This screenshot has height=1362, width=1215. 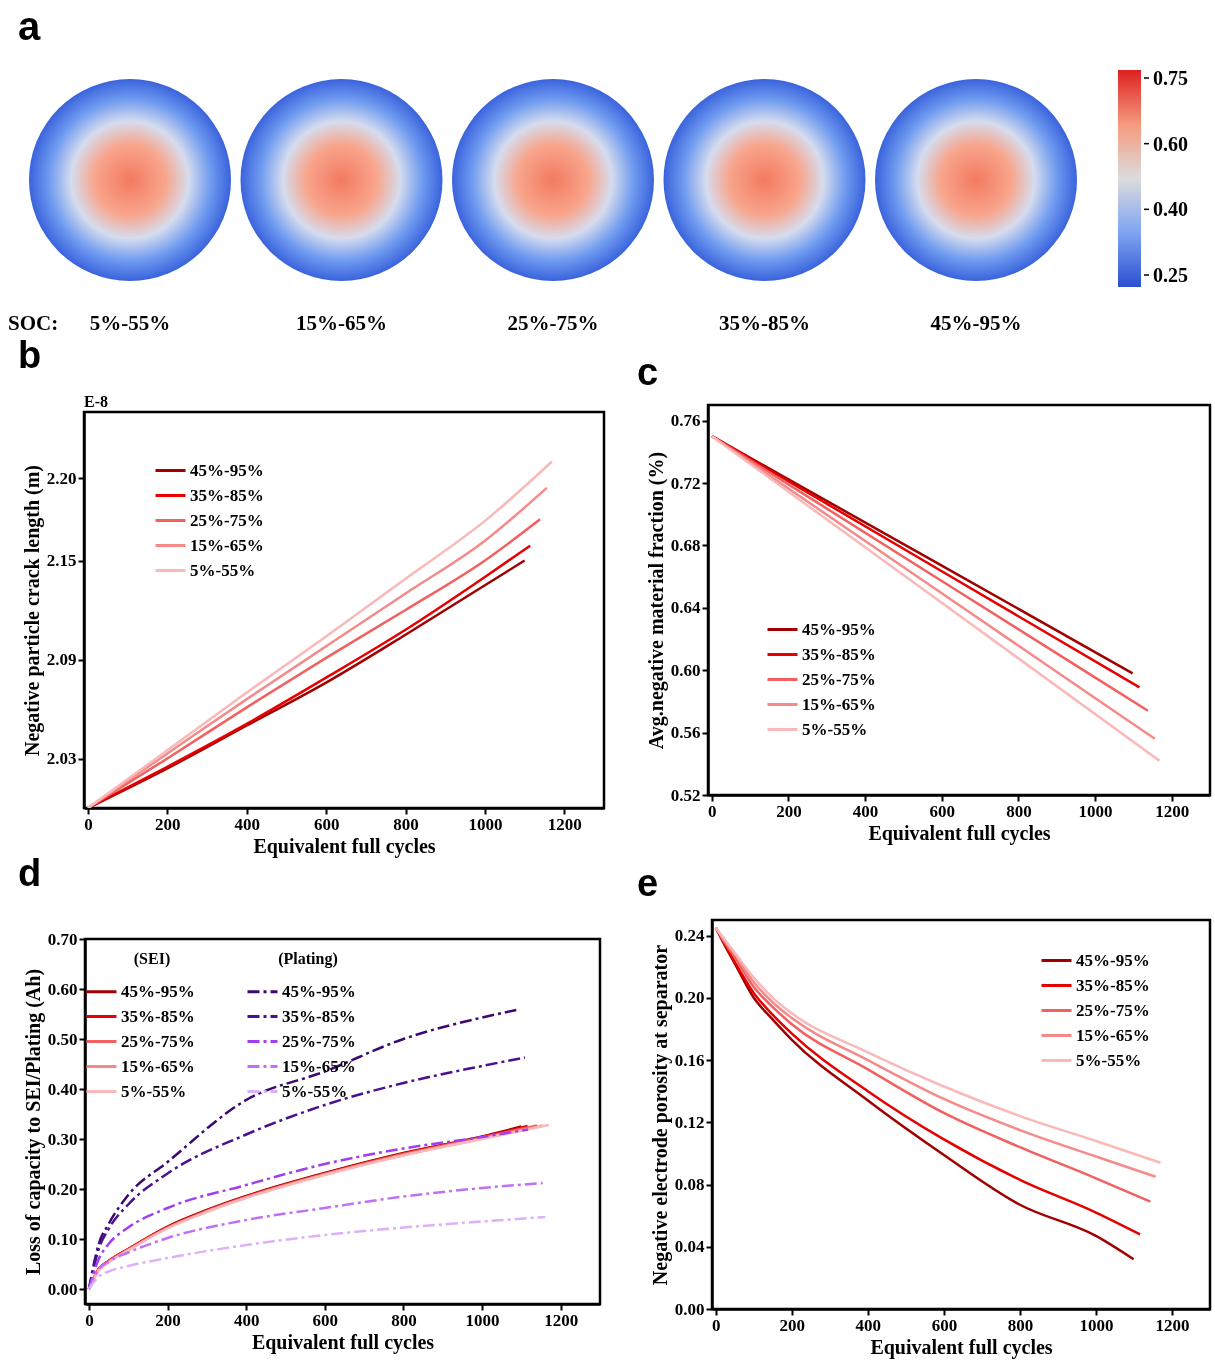 I want to click on y-tick-label: 0.04, so click(x=689, y=1247).